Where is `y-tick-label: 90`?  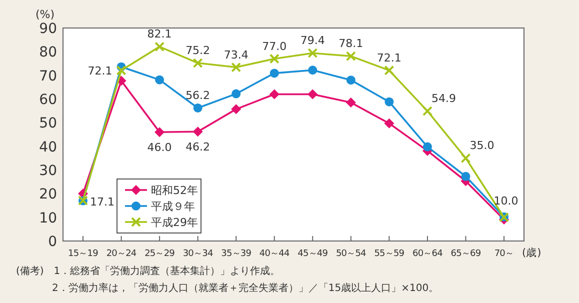
y-tick-label: 90 is located at coordinates (48, 29).